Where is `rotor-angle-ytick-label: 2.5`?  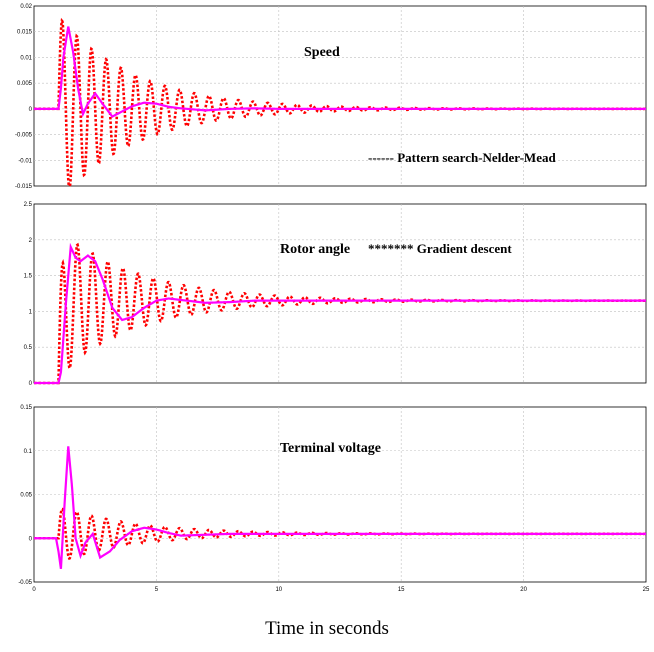 rotor-angle-ytick-label: 2.5 is located at coordinates (28, 205).